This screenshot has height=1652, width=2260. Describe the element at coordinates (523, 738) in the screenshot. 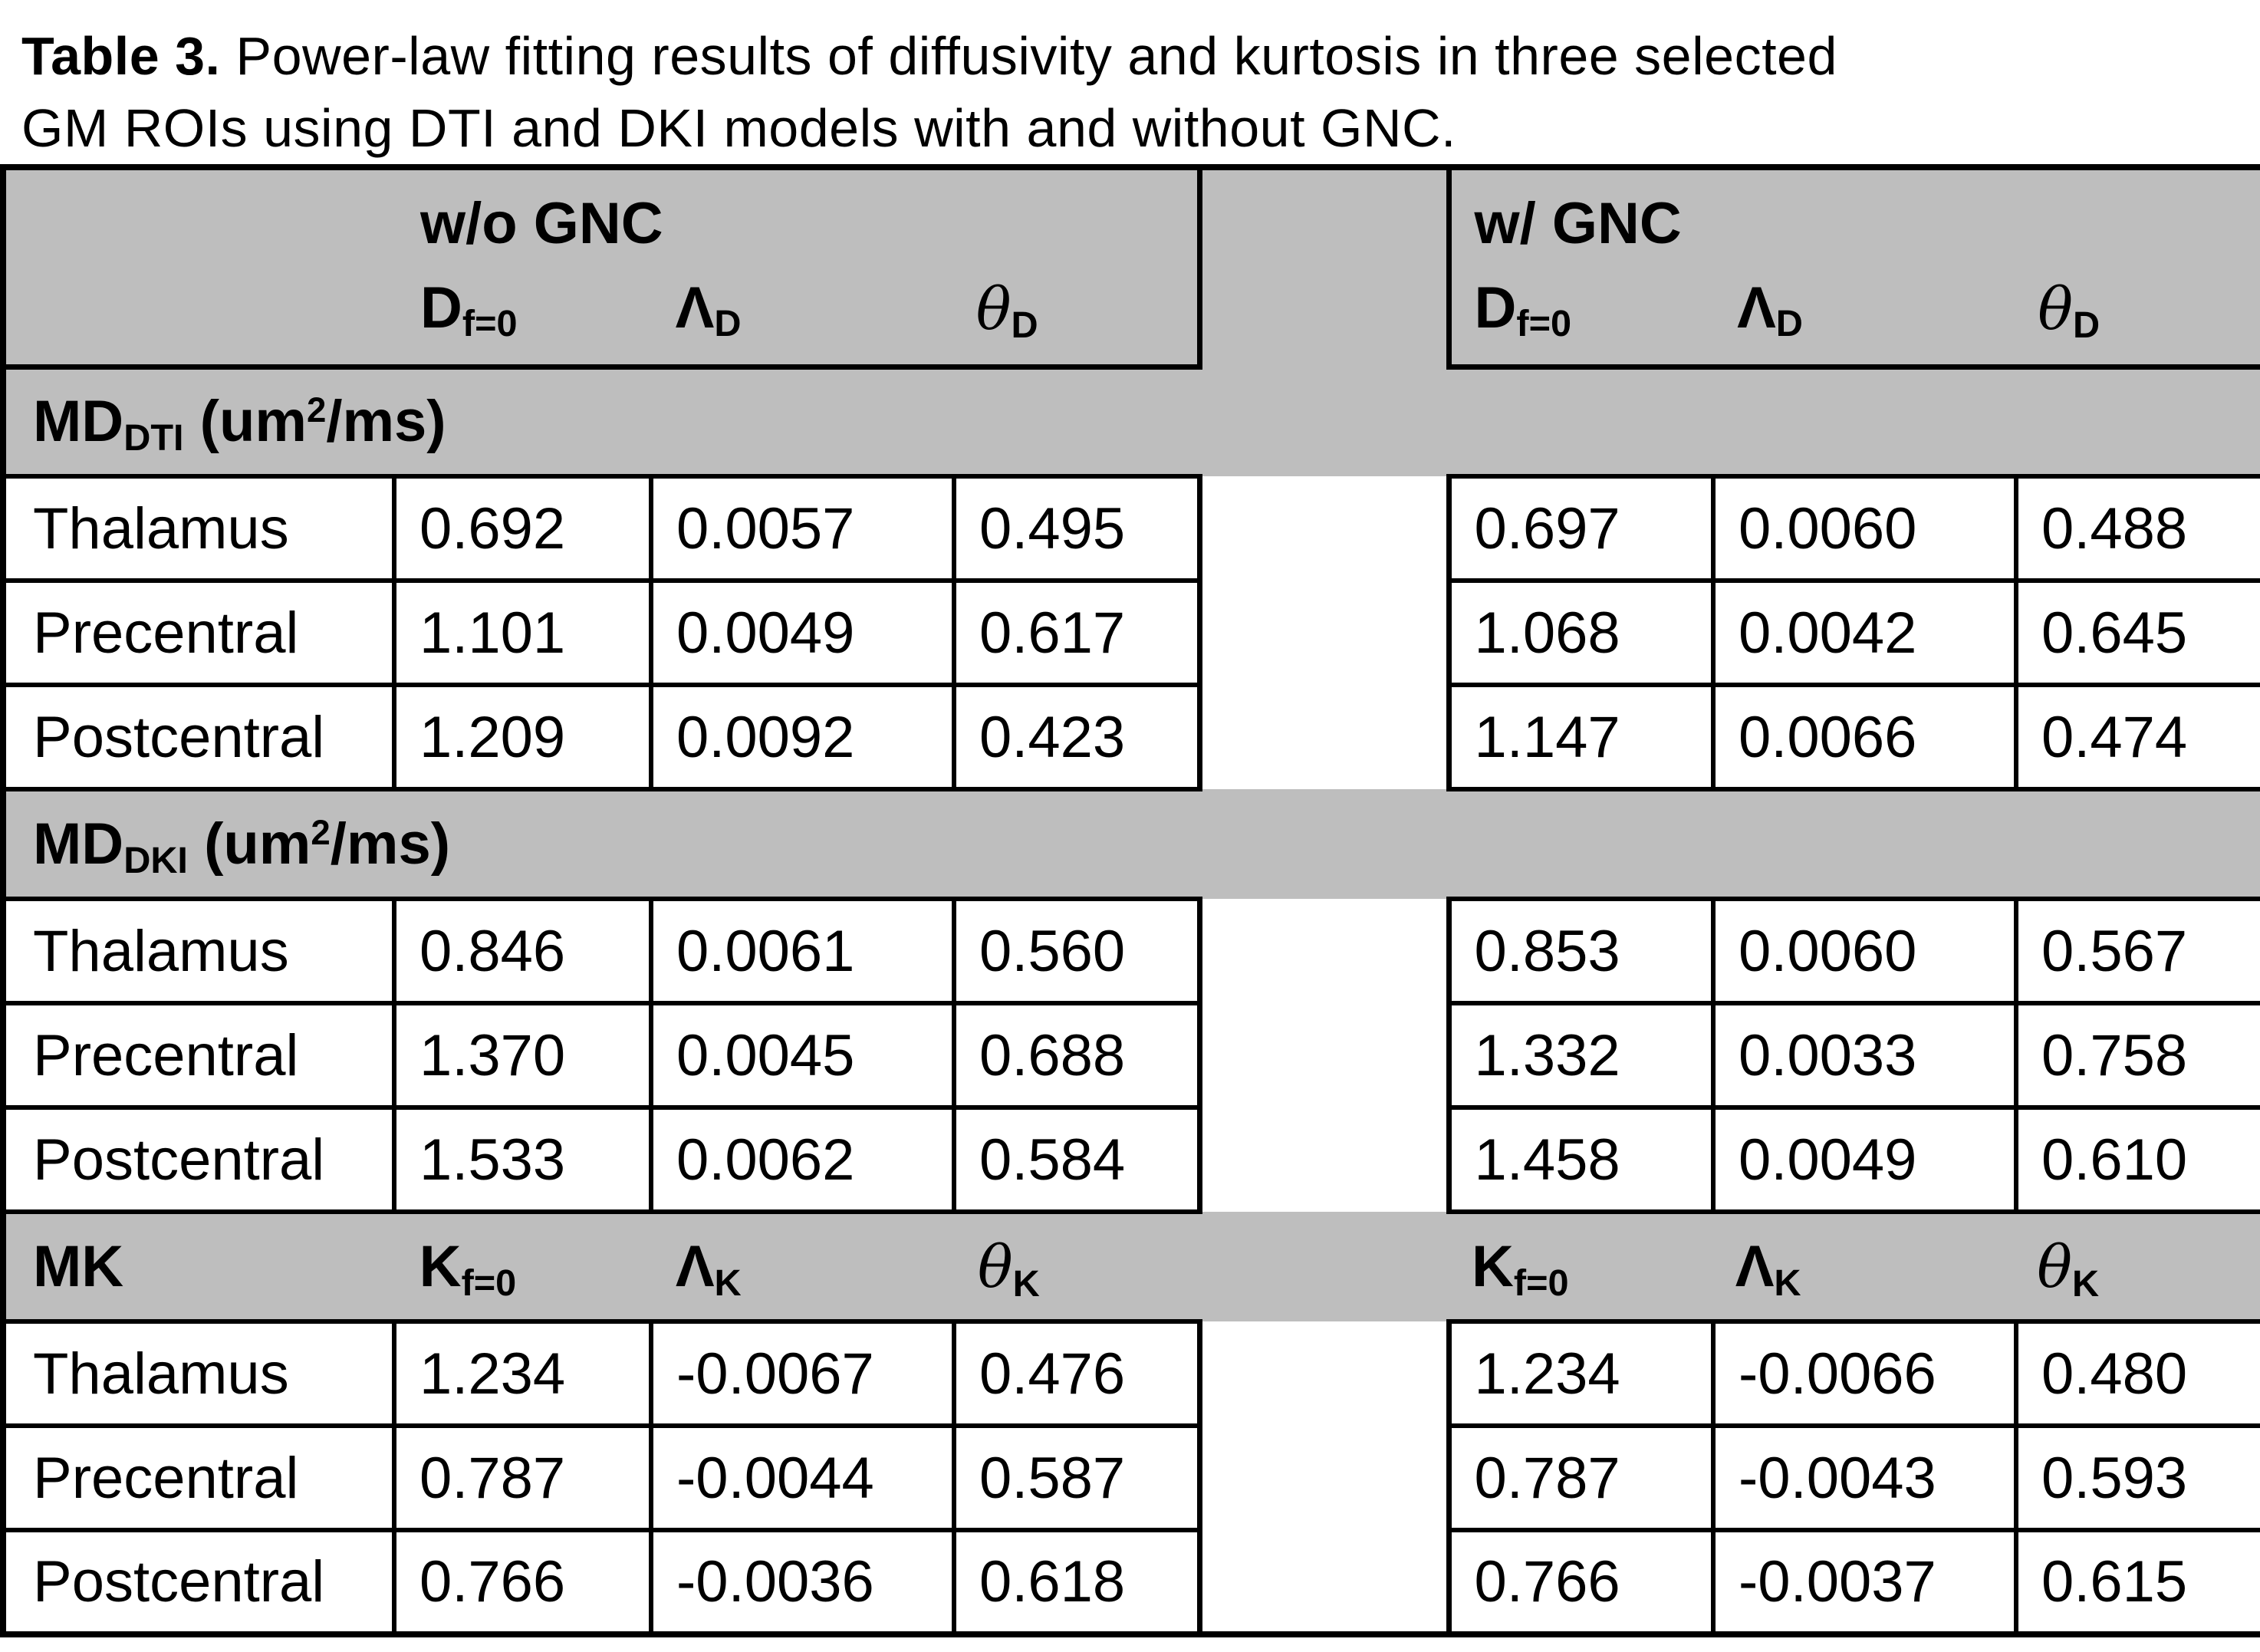

I see `value-cell: 1.209` at that location.